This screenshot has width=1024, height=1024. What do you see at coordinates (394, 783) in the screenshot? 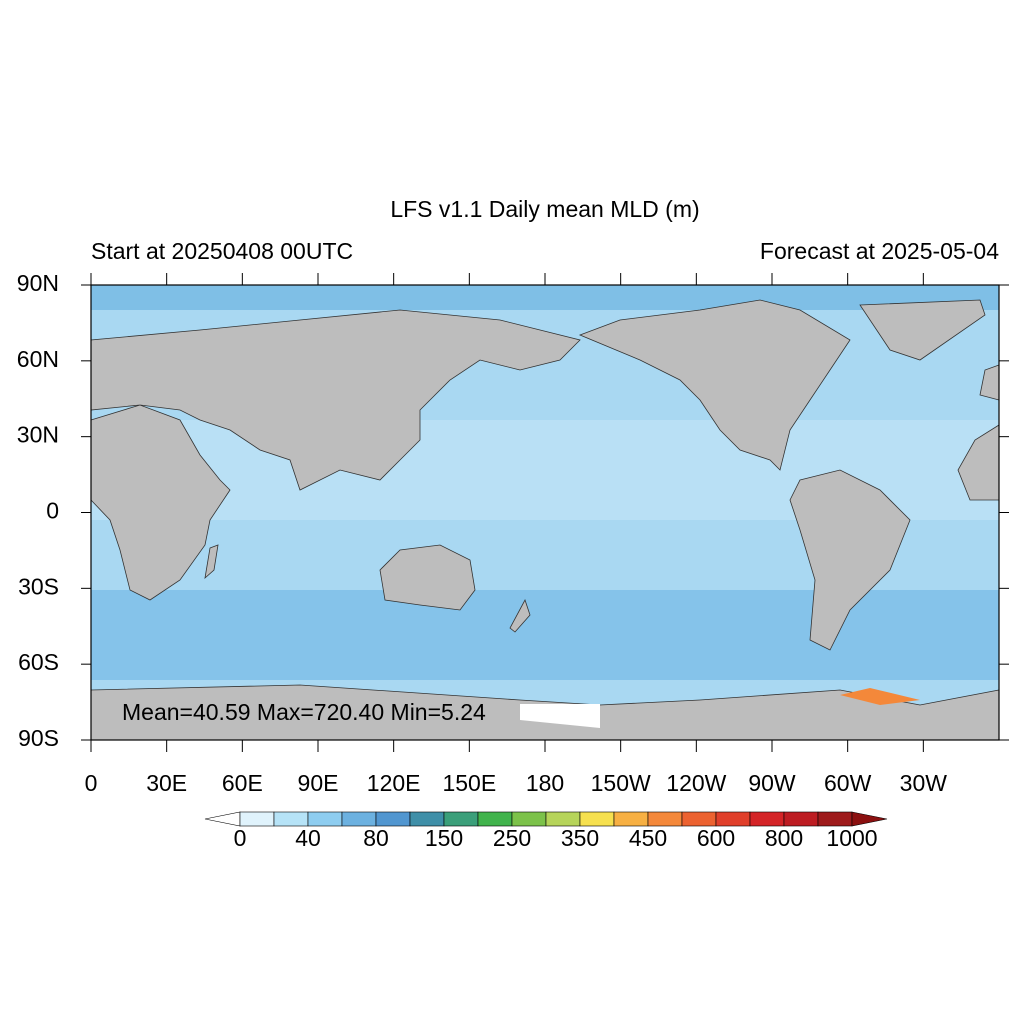
I see `lon-label: 120E` at bounding box center [394, 783].